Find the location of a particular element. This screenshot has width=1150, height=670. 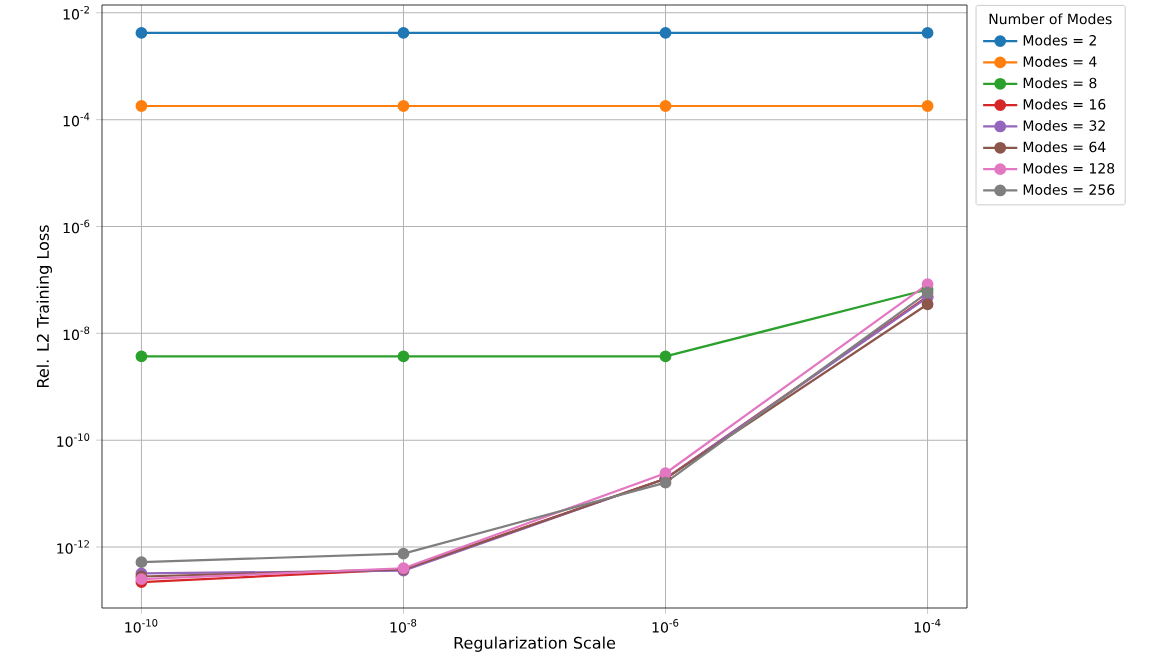

y-tick-label: 10$^{-8}$ is located at coordinates (76, 333).